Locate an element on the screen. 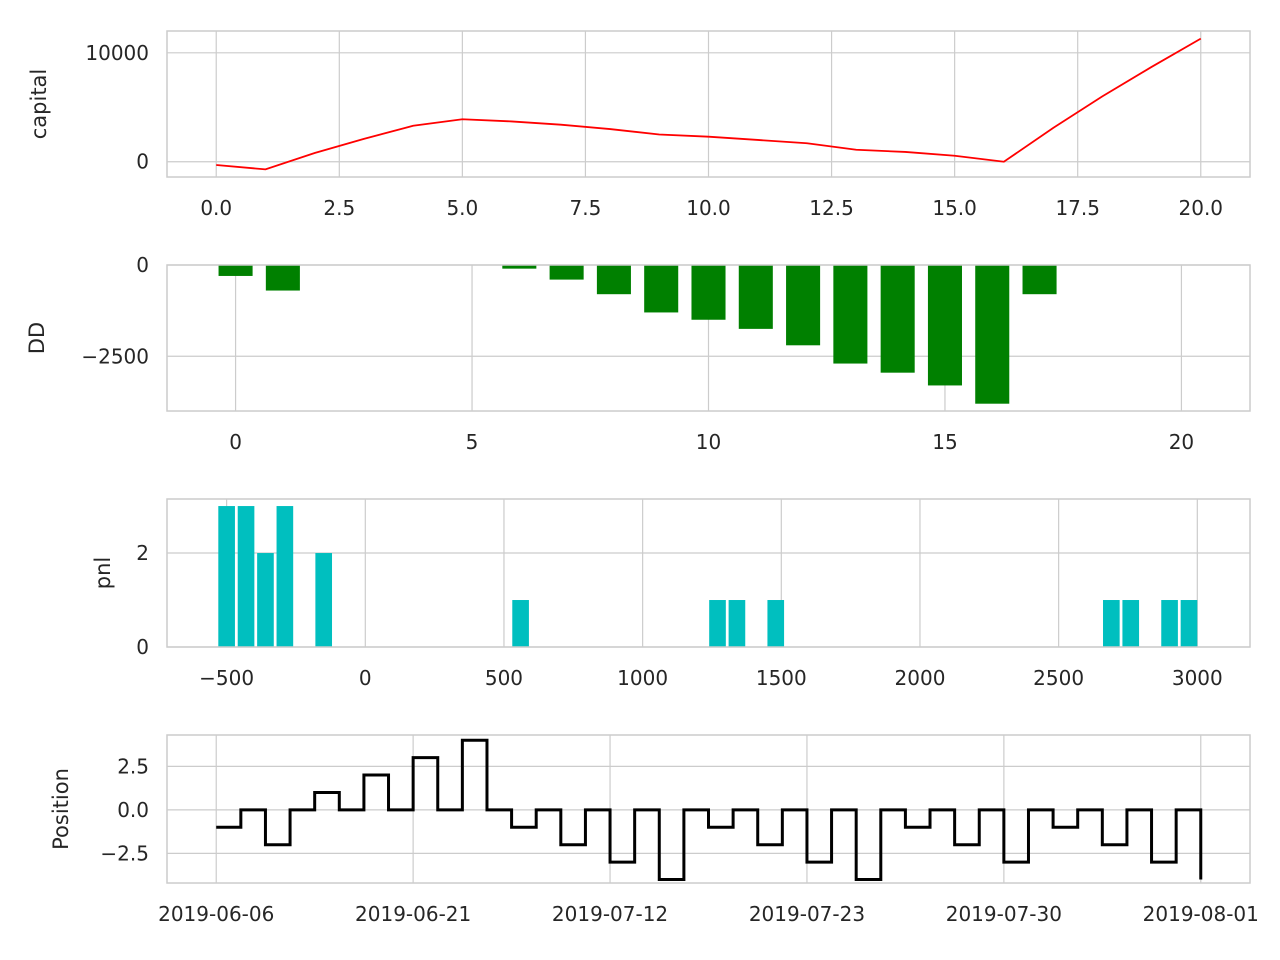 The image size is (1280, 960). x-tick-label: 2019-06-06 is located at coordinates (216, 914).